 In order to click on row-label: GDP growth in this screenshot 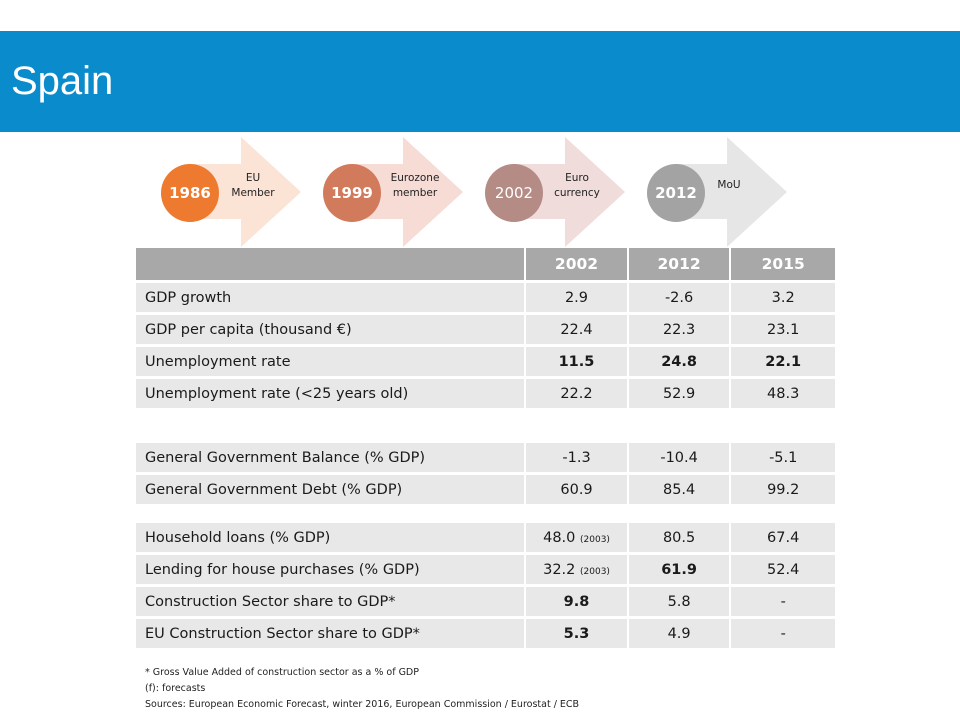, I will do `click(331, 298)`.